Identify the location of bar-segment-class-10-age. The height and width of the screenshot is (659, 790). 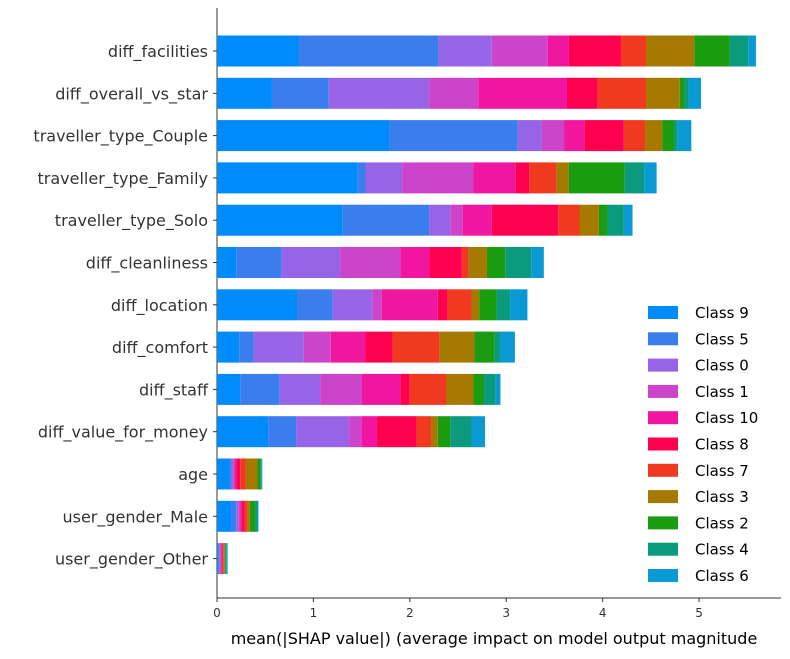
(235, 474).